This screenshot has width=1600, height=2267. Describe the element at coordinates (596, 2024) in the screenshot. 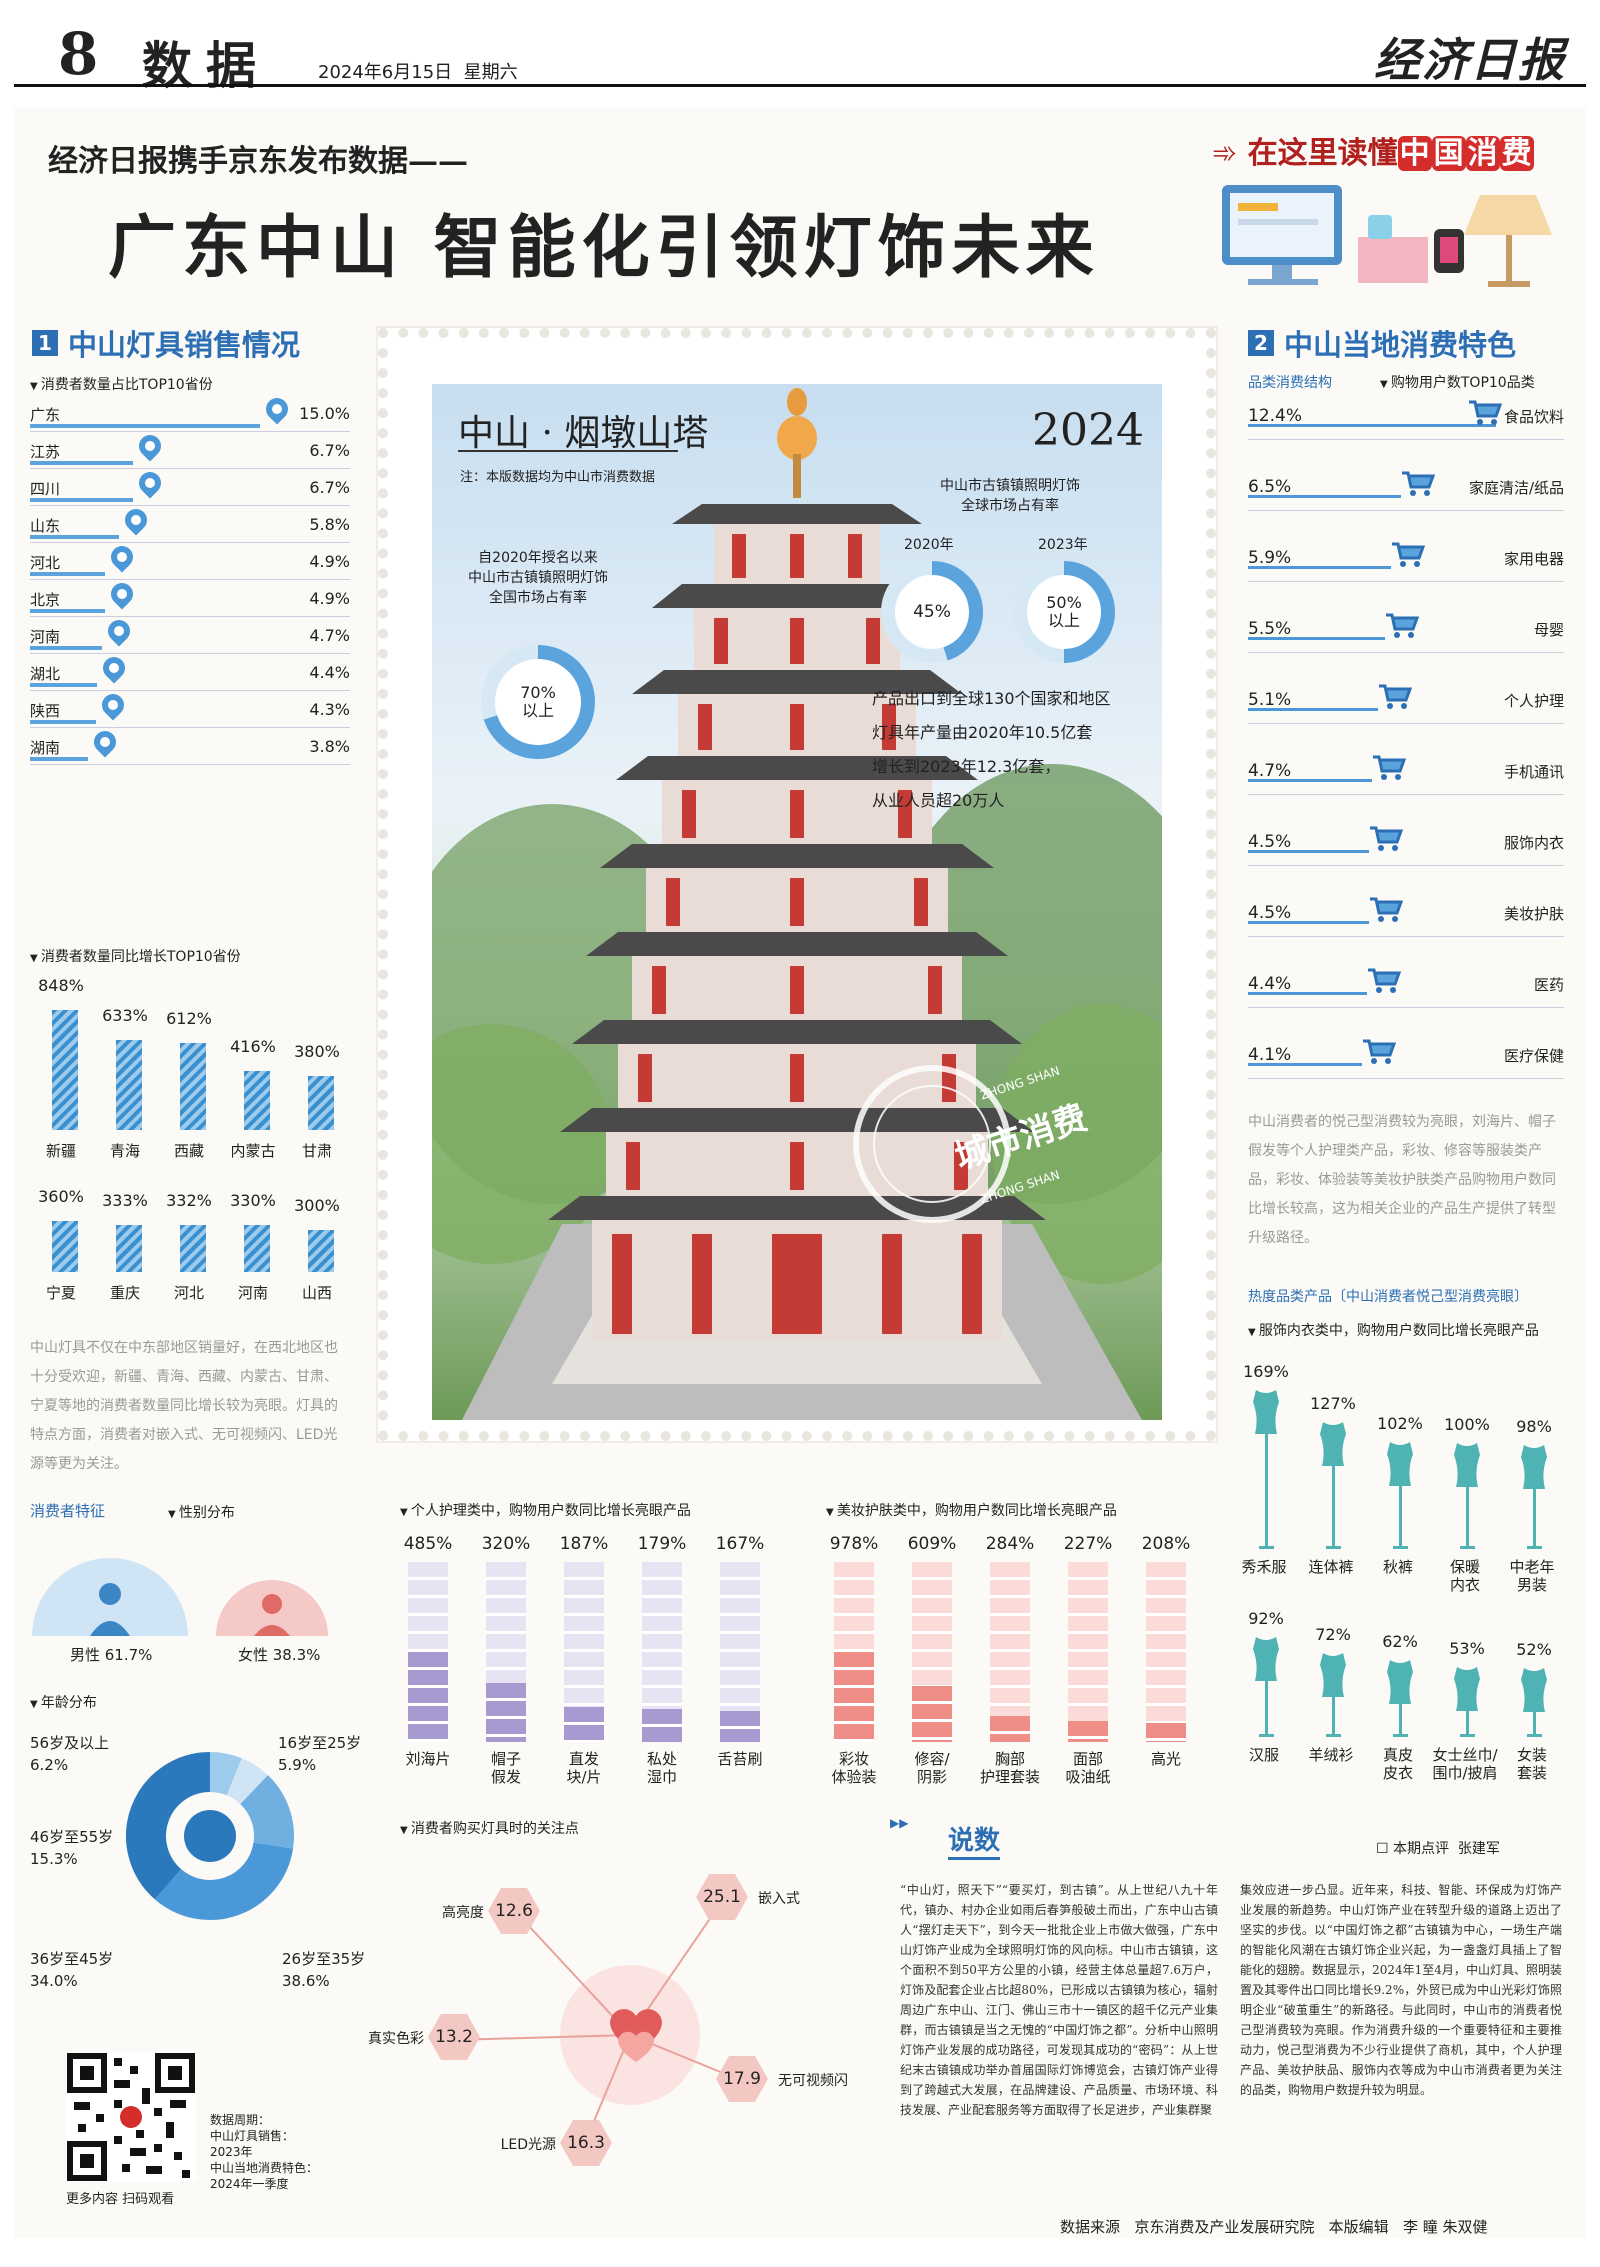

I see `focus-network` at that location.